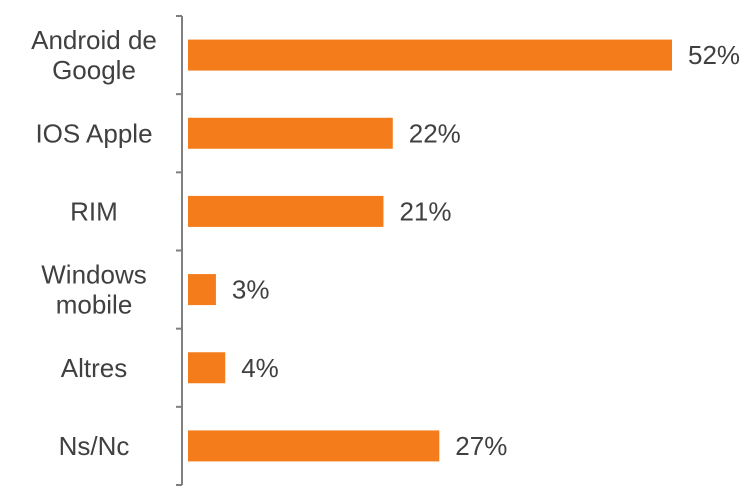 The height and width of the screenshot is (493, 751). I want to click on category-label: RIM, so click(94, 211).